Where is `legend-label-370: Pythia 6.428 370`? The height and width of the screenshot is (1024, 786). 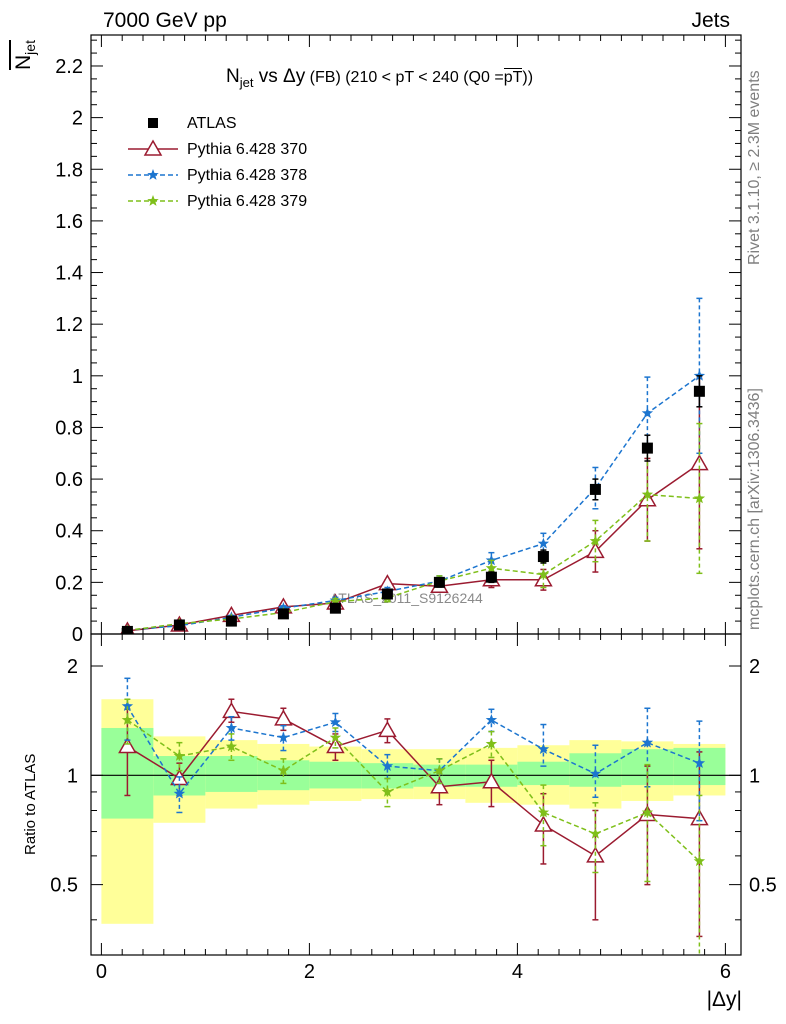
legend-label-370: Pythia 6.428 370 is located at coordinates (247, 149).